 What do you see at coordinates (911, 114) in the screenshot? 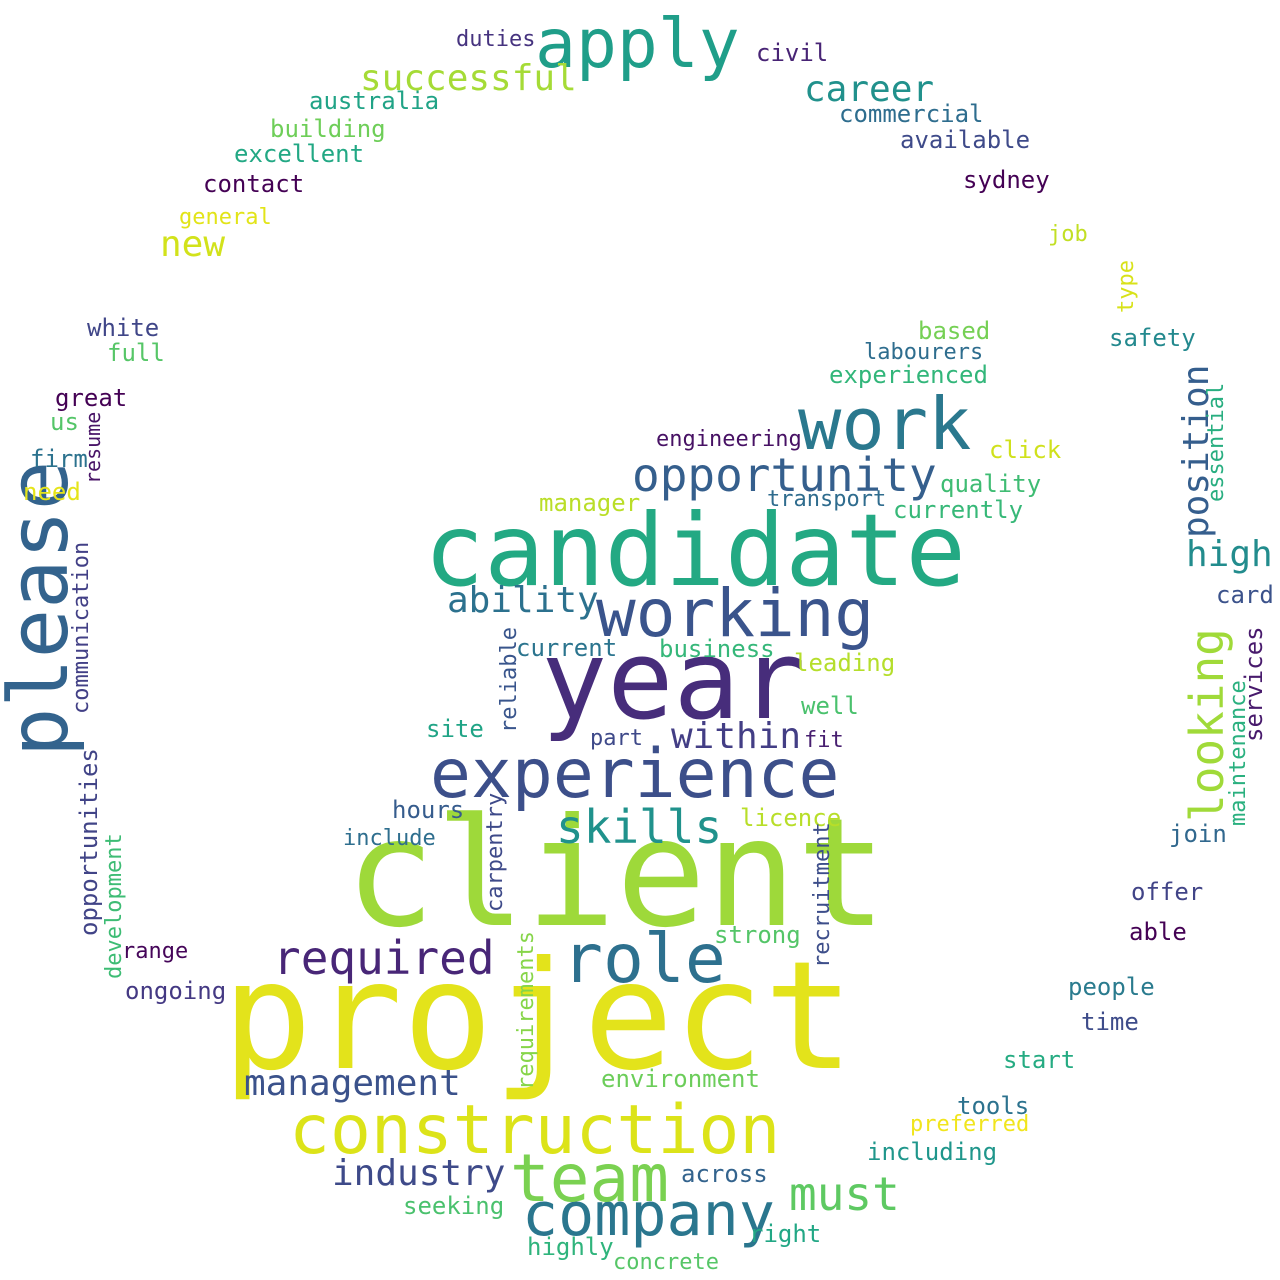
I see `word-commercial: commercial` at bounding box center [911, 114].